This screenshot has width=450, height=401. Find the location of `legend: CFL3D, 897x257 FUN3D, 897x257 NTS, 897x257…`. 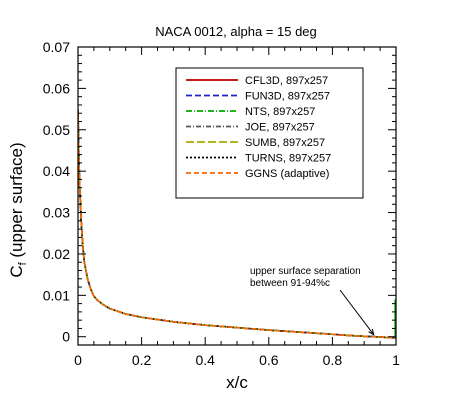

legend: CFL3D, 897x257 FUN3D, 897x257 NTS, 897x257… is located at coordinates (269, 133).